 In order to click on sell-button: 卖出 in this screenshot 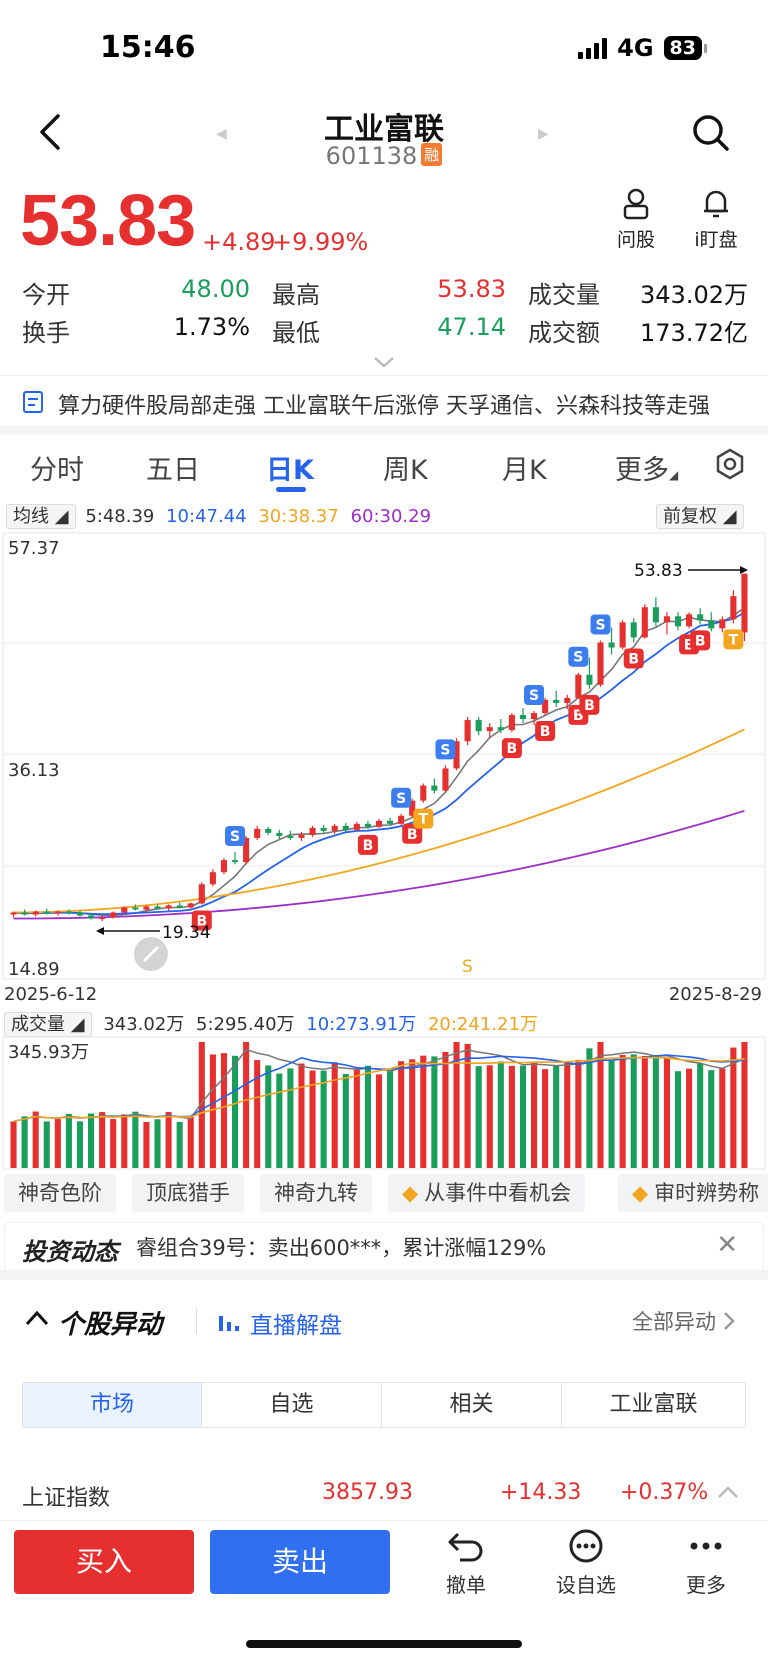, I will do `click(300, 1562)`.